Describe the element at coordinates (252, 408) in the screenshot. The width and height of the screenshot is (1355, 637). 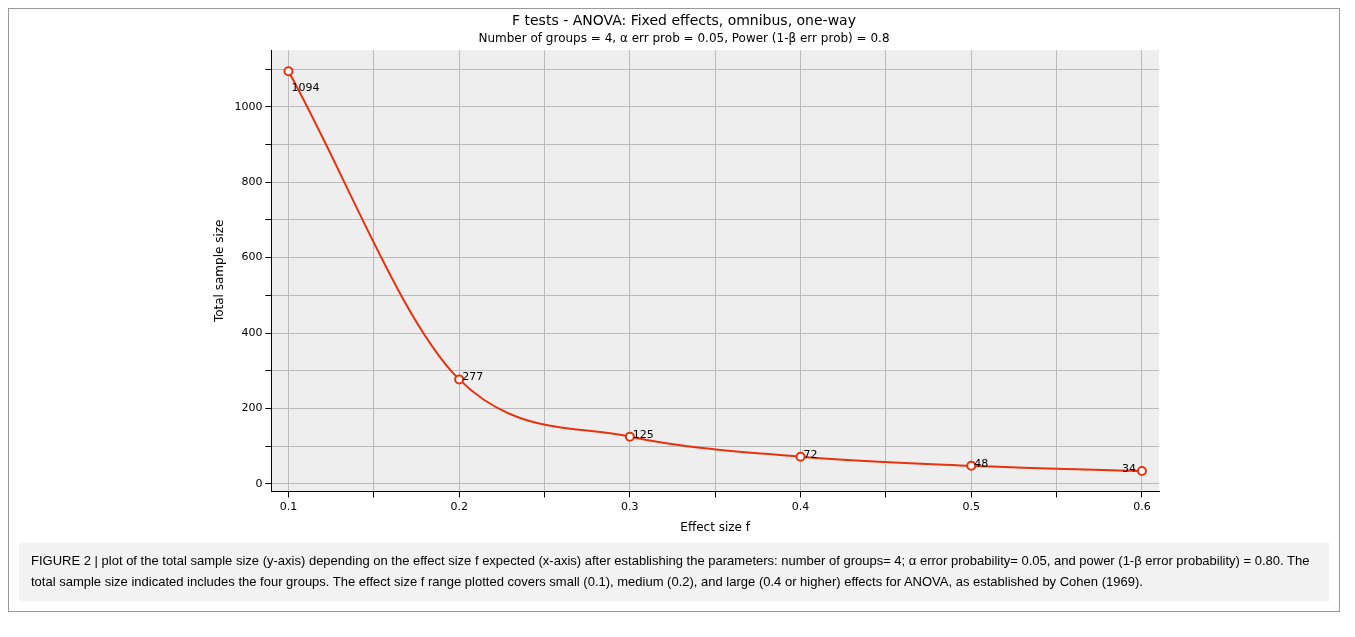
I see `y-tick-label: 200` at that location.